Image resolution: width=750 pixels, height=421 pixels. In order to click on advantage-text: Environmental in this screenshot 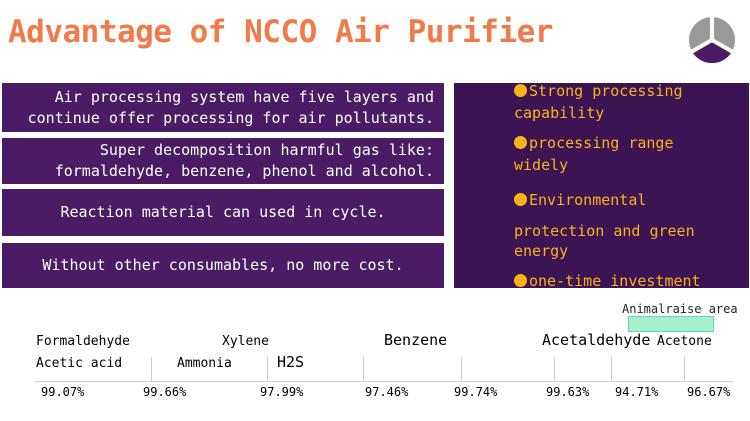, I will do `click(588, 200)`.